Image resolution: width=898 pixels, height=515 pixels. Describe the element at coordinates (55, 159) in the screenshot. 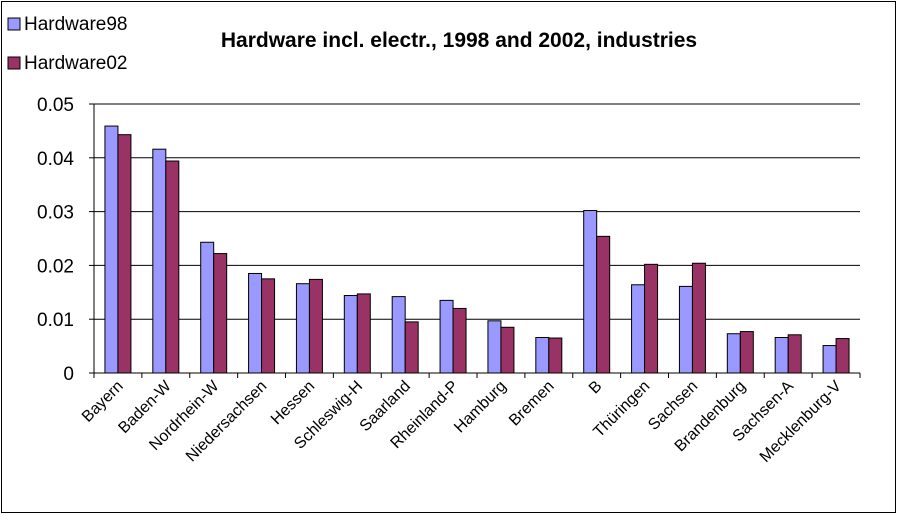

I see `y-tick-label: 0.04` at that location.